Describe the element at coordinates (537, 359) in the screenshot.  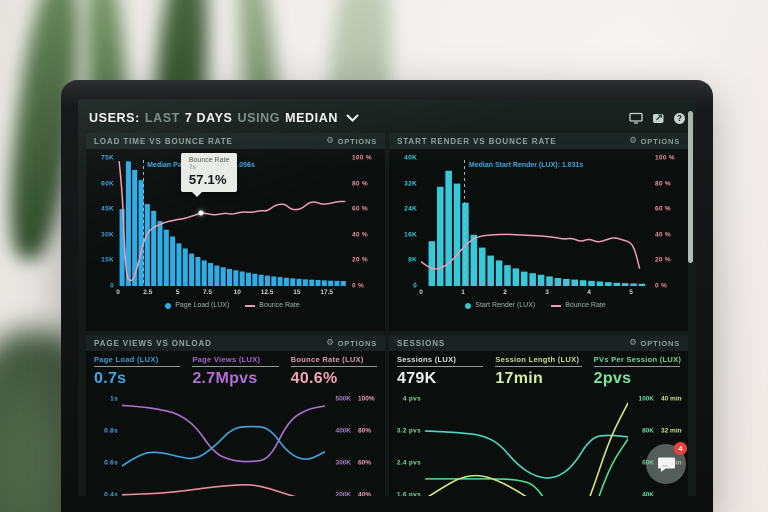
I see `metric-label: Session Length (LUX)` at that location.